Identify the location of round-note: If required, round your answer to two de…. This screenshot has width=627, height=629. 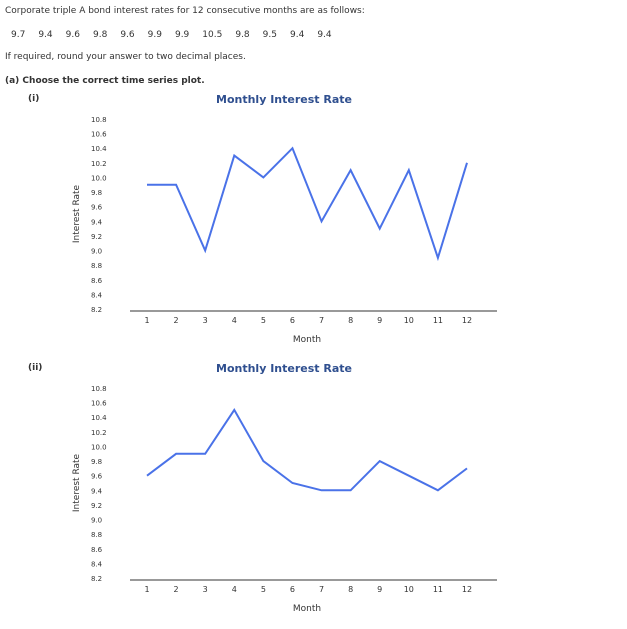
(125, 57).